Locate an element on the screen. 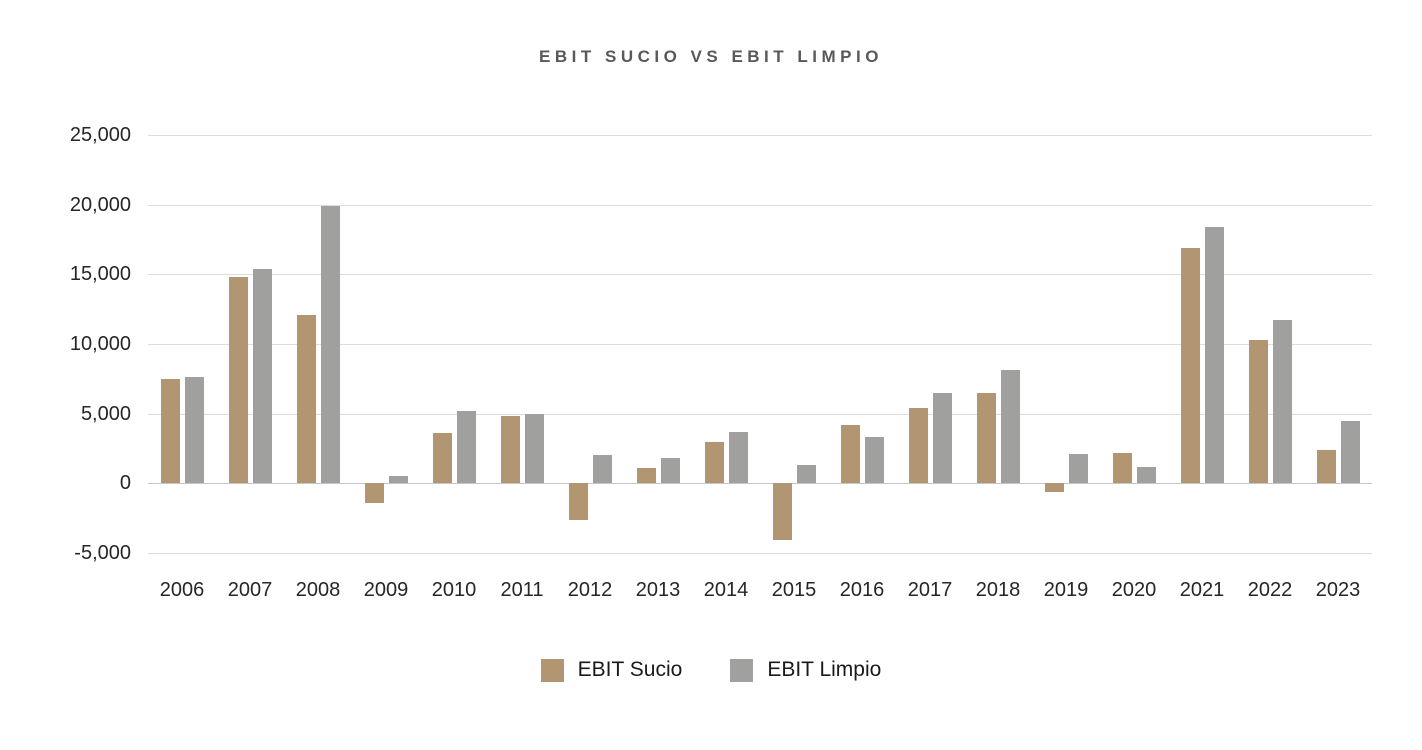  bar-group-2006 is located at coordinates (182, 344).